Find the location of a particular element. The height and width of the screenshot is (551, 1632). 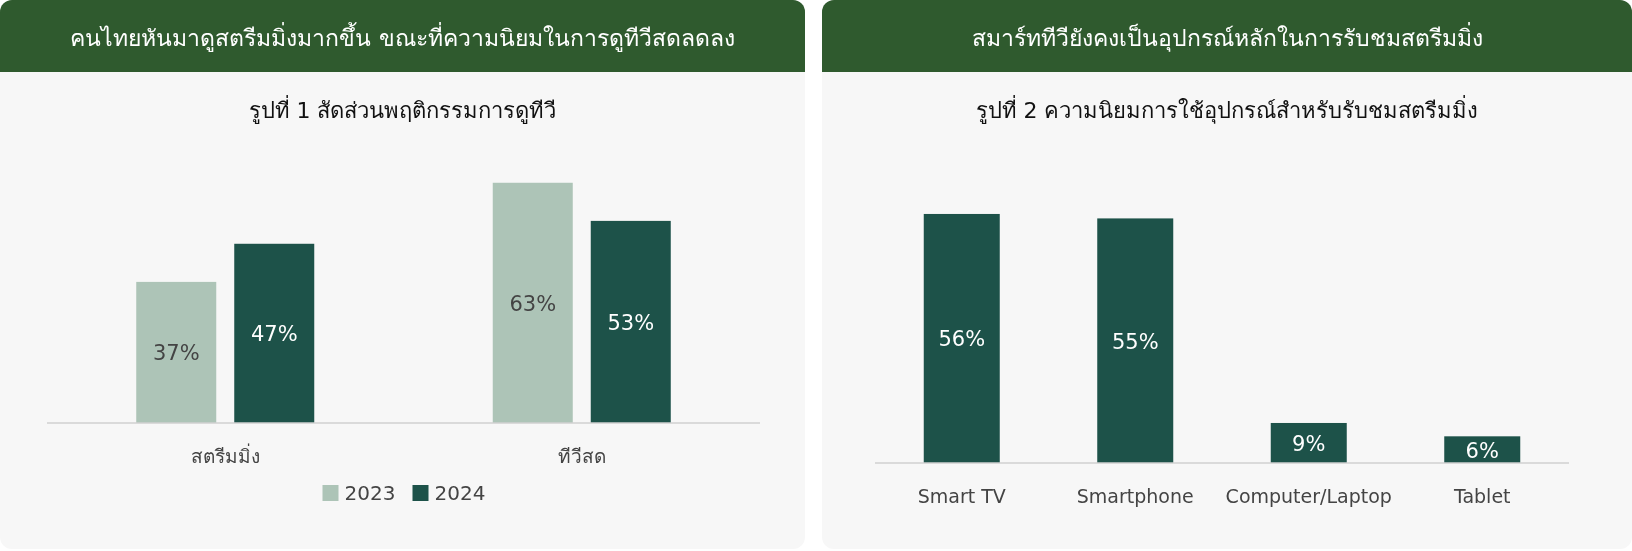

chart-title: สมาร์ททีวียังคงเป็นอุปกรณ์หลักในการรับชมสตรีมมิ่ง is located at coordinates (1227, 37).